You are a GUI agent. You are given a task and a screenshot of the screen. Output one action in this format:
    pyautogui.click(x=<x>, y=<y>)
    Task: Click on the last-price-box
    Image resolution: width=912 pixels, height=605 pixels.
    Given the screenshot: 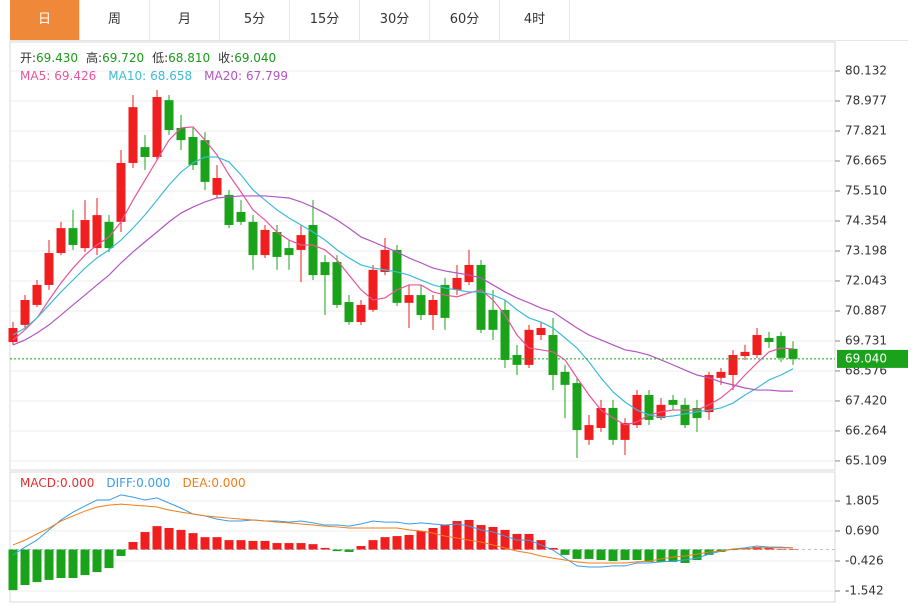 What is the action you would take?
    pyautogui.click(x=872, y=358)
    